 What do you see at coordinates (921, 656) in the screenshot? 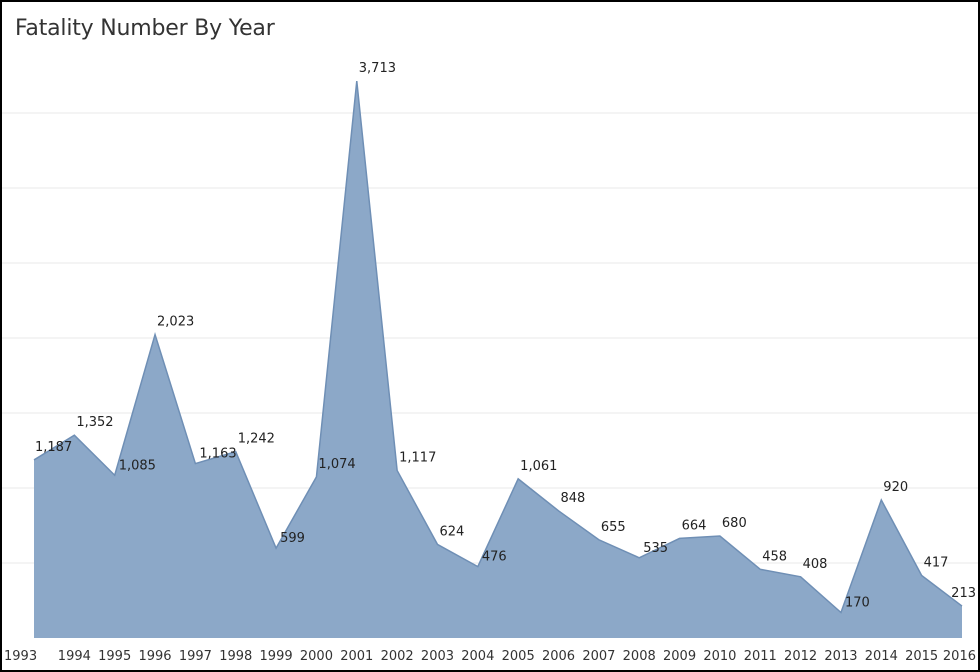
I see `x-tick-label: 2015` at bounding box center [921, 656].